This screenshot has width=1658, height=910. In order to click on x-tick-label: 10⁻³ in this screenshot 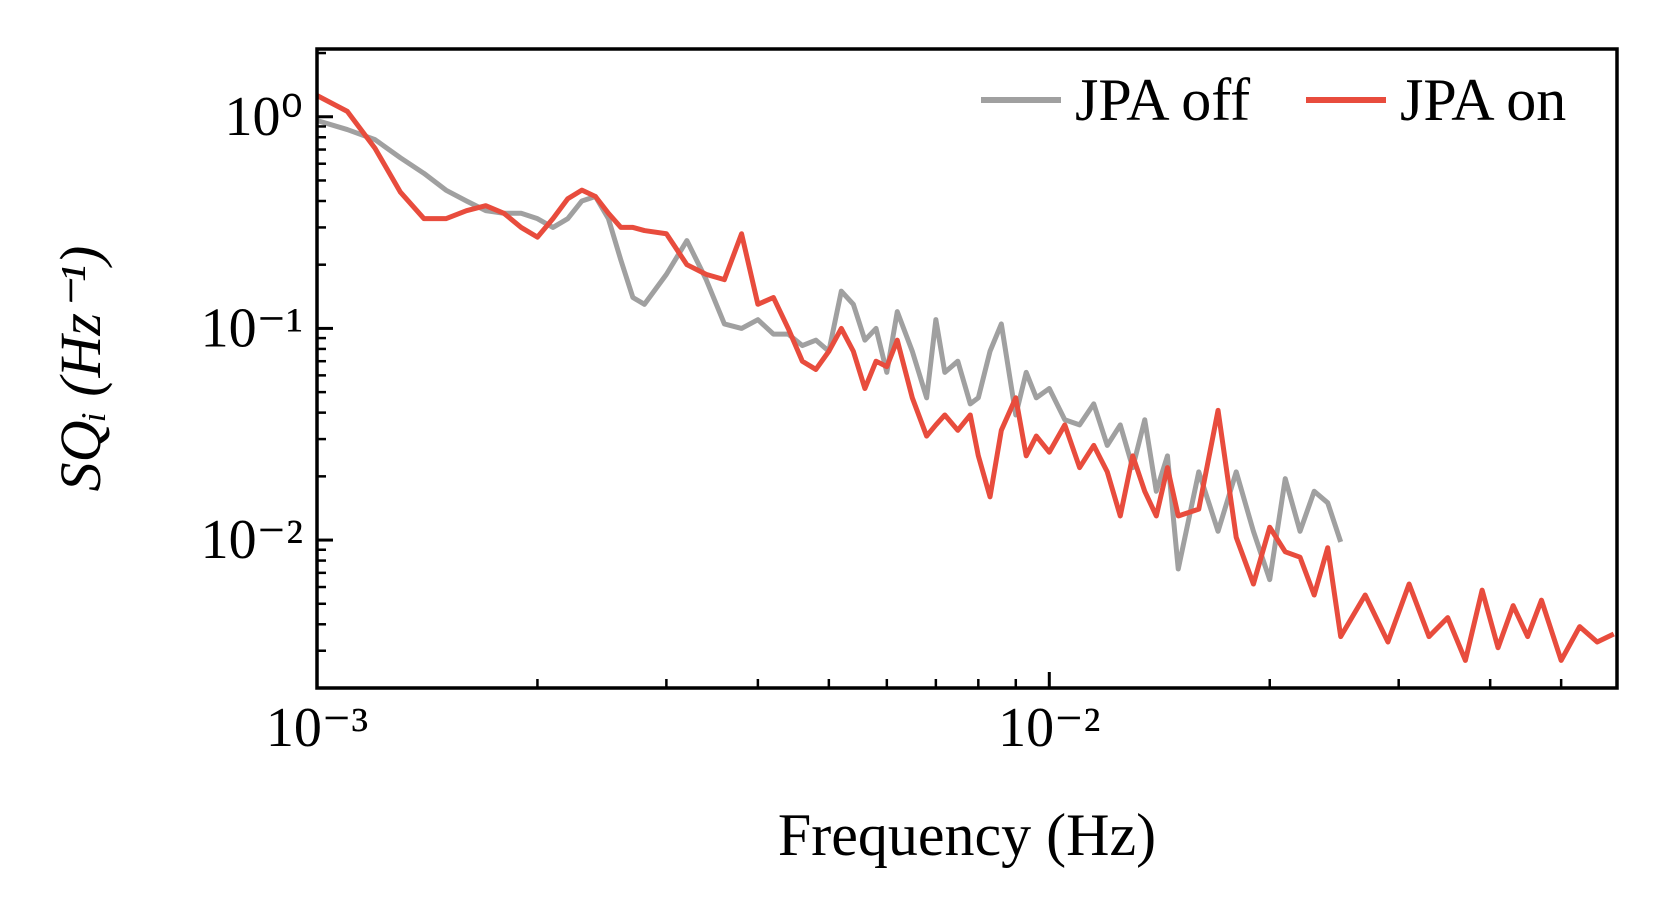, I will do `click(317, 728)`.